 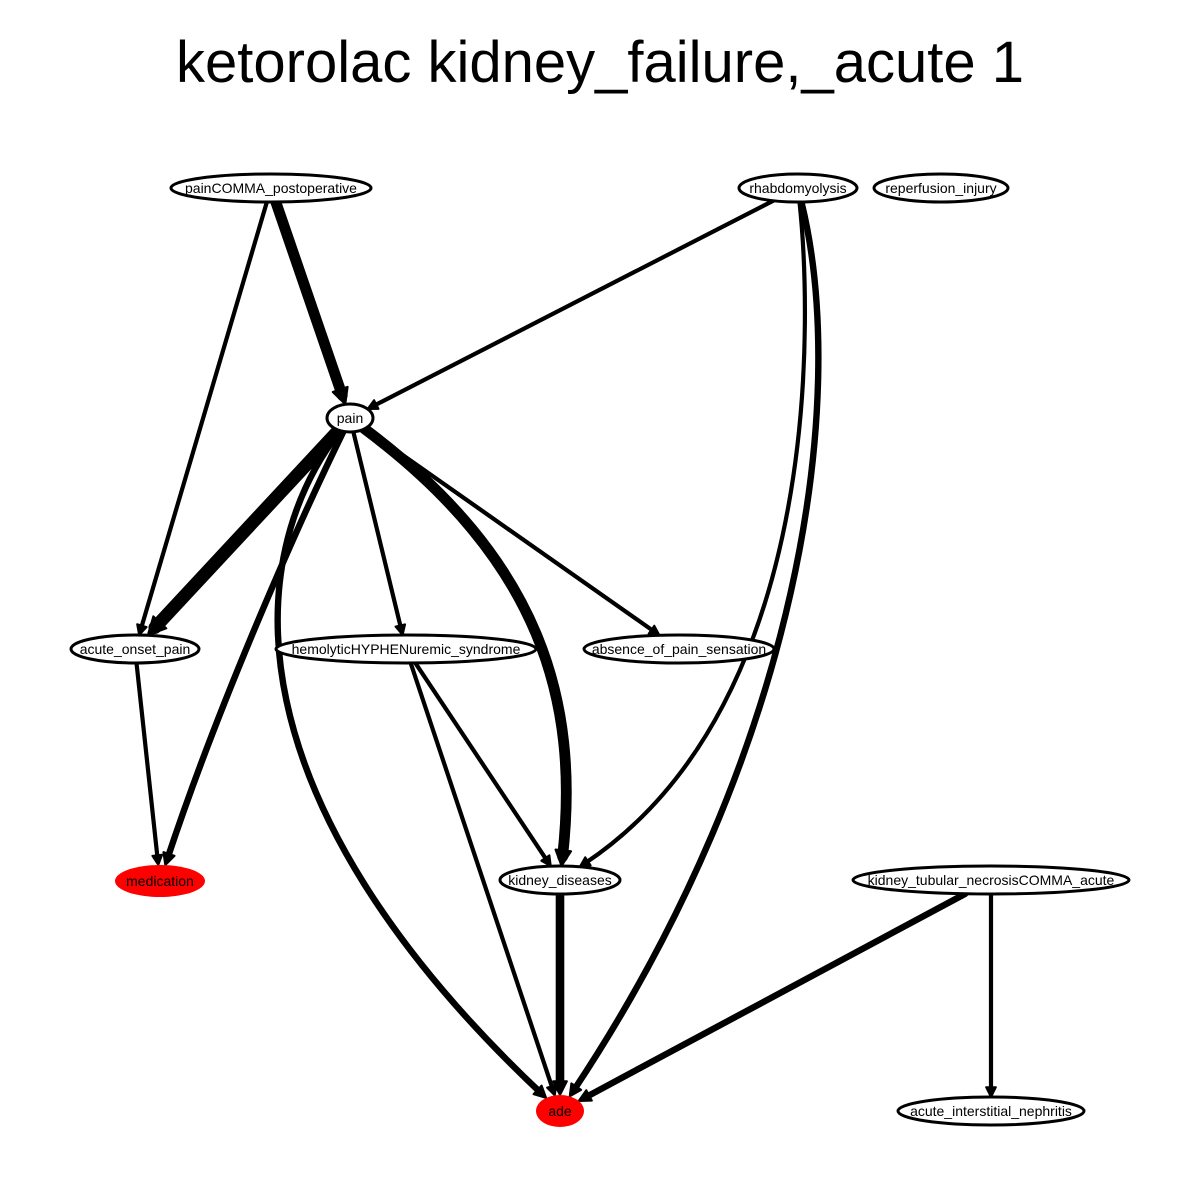 What do you see at coordinates (585, 1095) in the screenshot?
I see `arrowhead-kidney_tubular_necrosisCOMMA_acute-to-ade` at bounding box center [585, 1095].